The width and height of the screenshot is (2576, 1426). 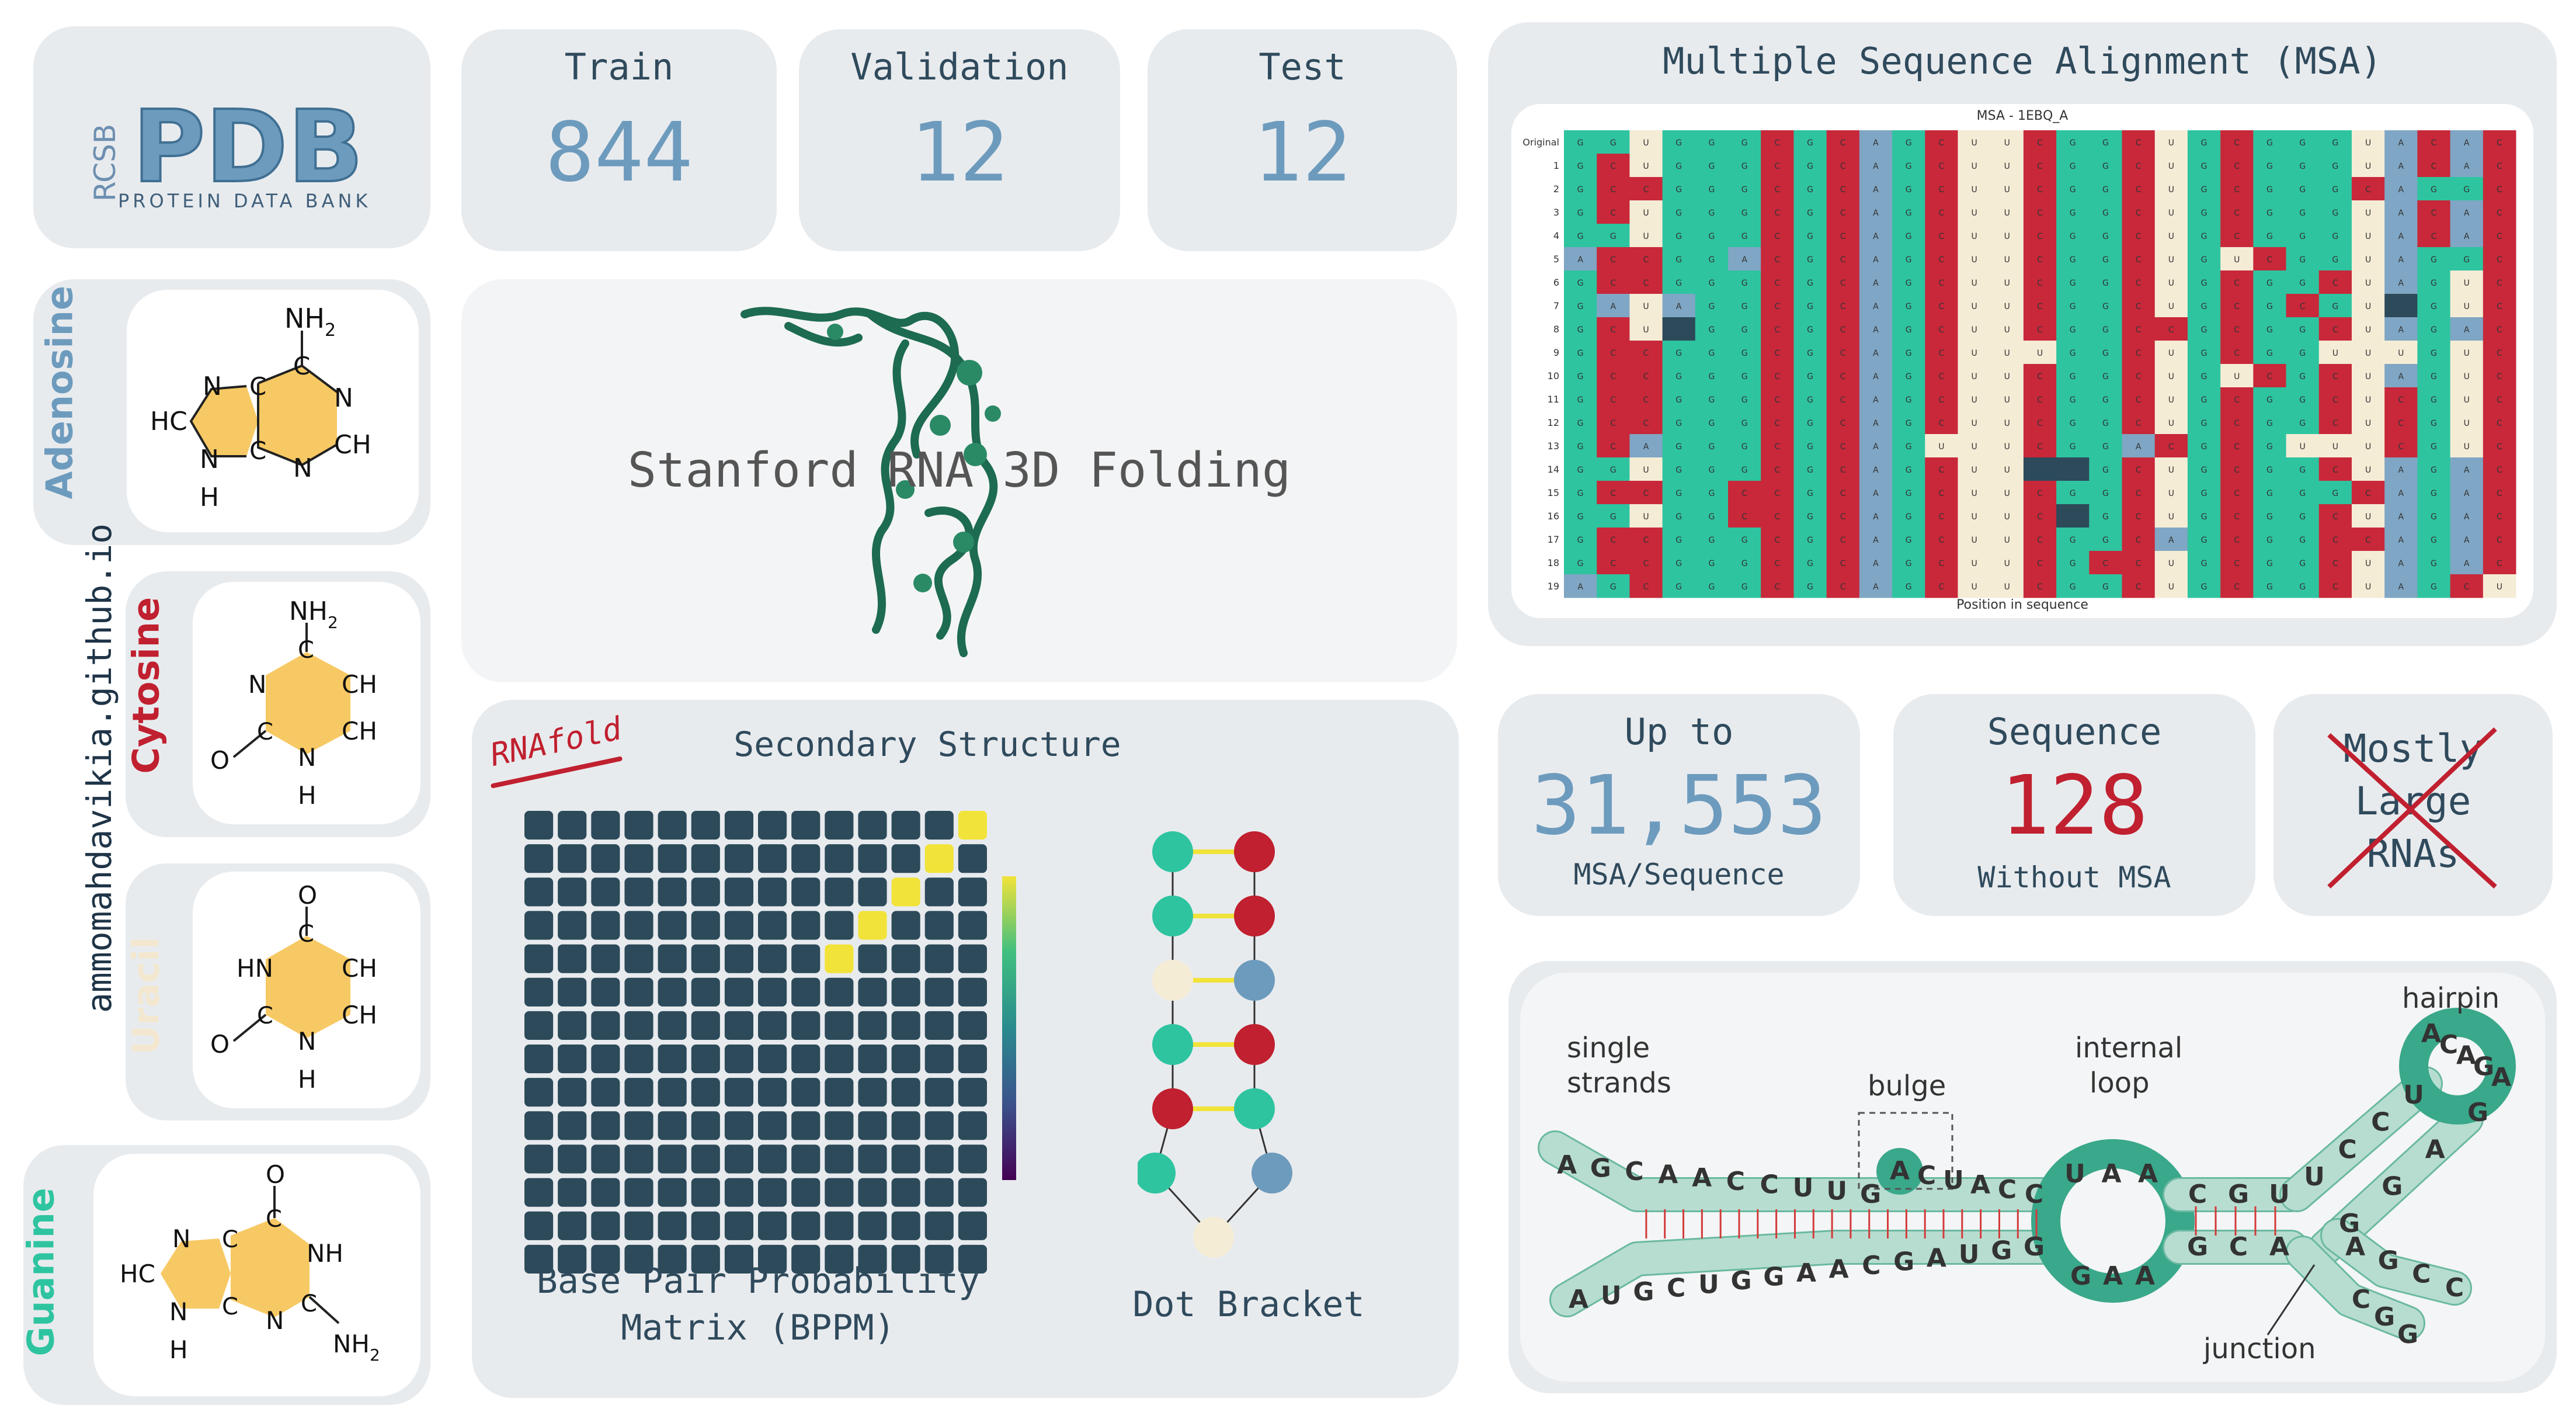 I want to click on dot-bracket-loop-base, so click(x=1213, y=1237).